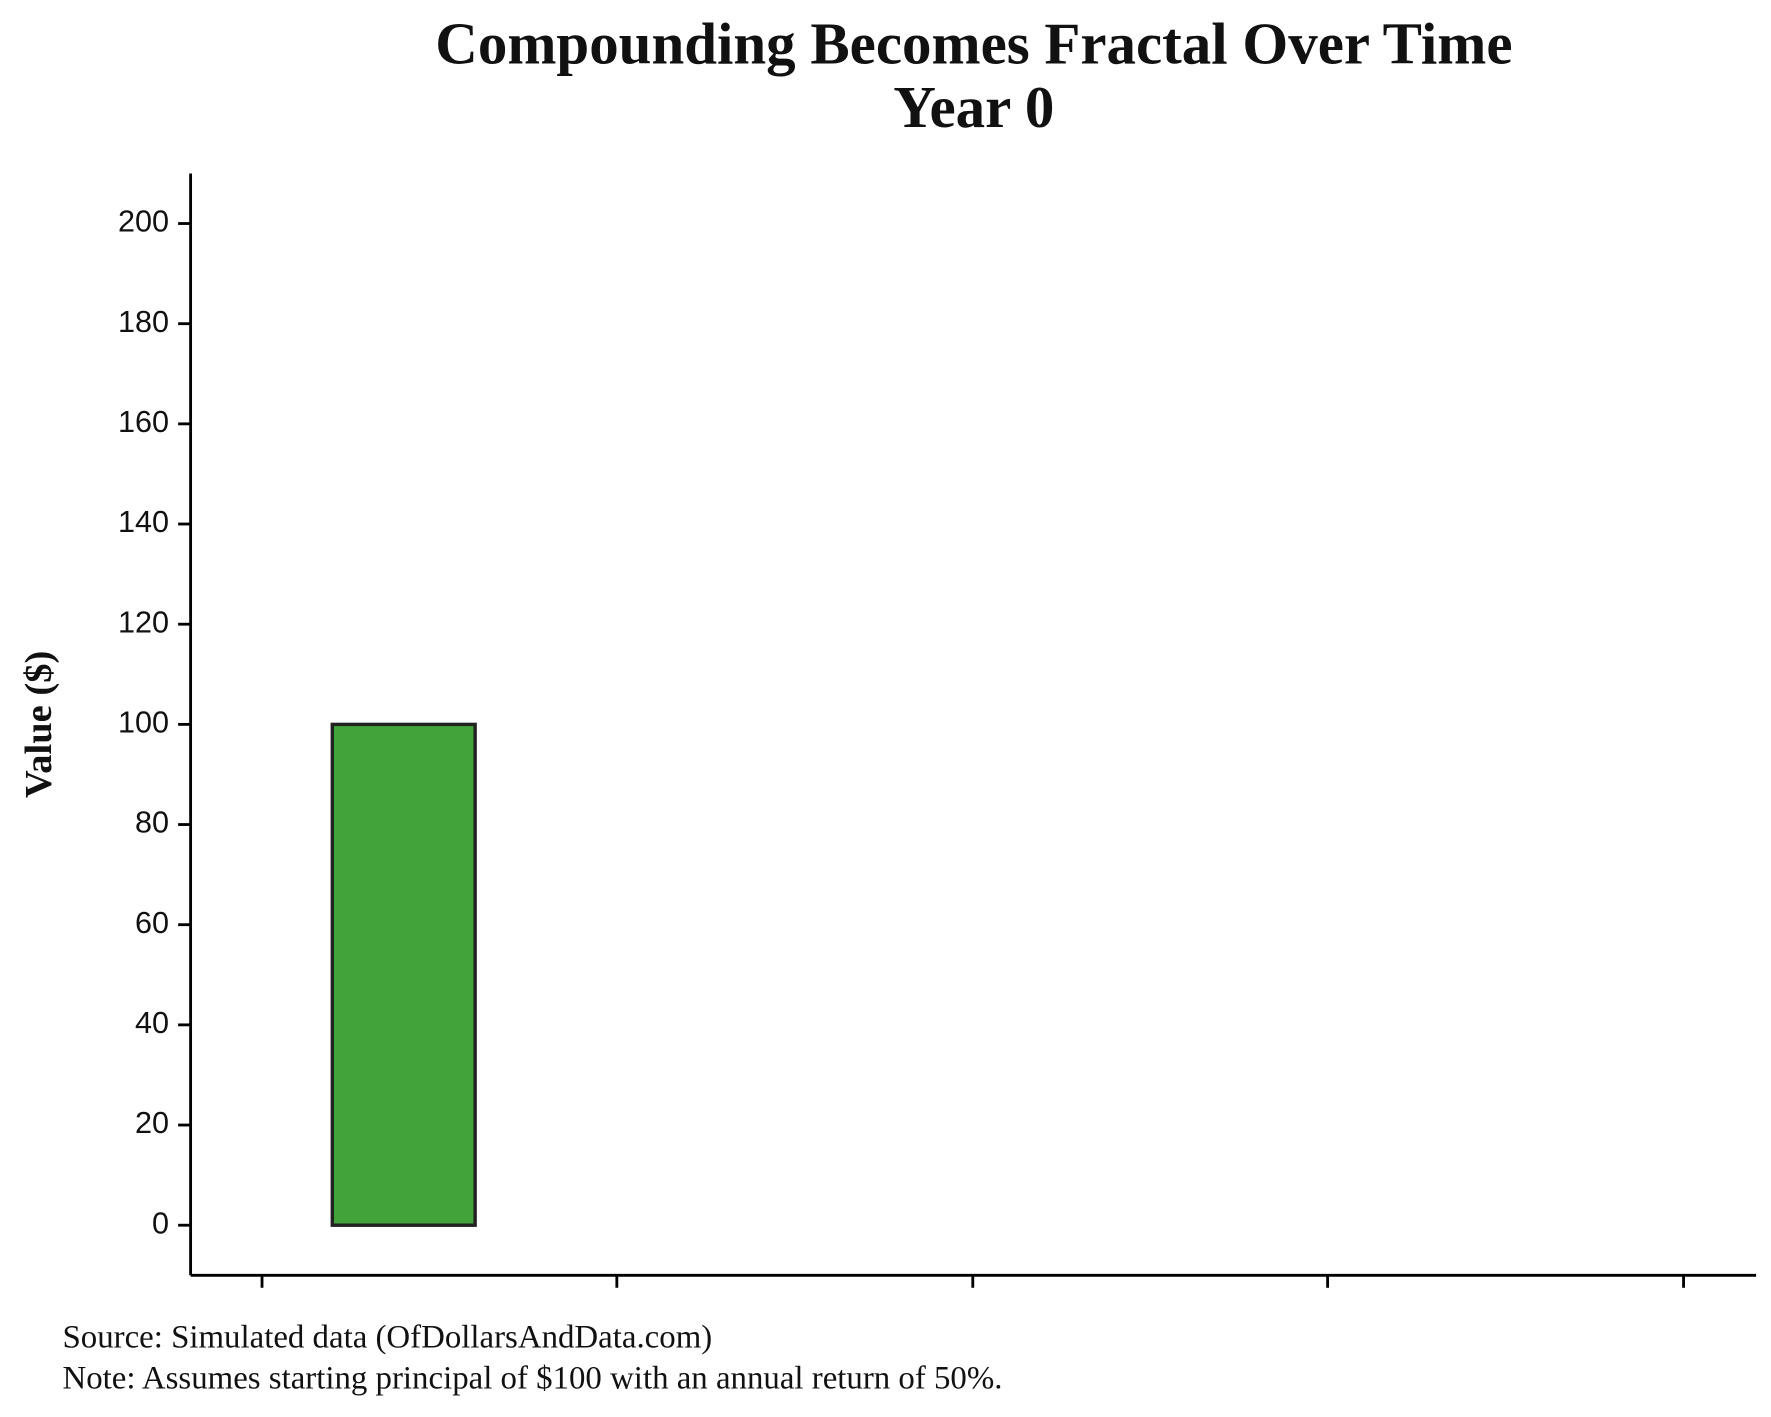 The height and width of the screenshot is (1417, 1771). I want to click on y-tick-label: 140, so click(143, 522).